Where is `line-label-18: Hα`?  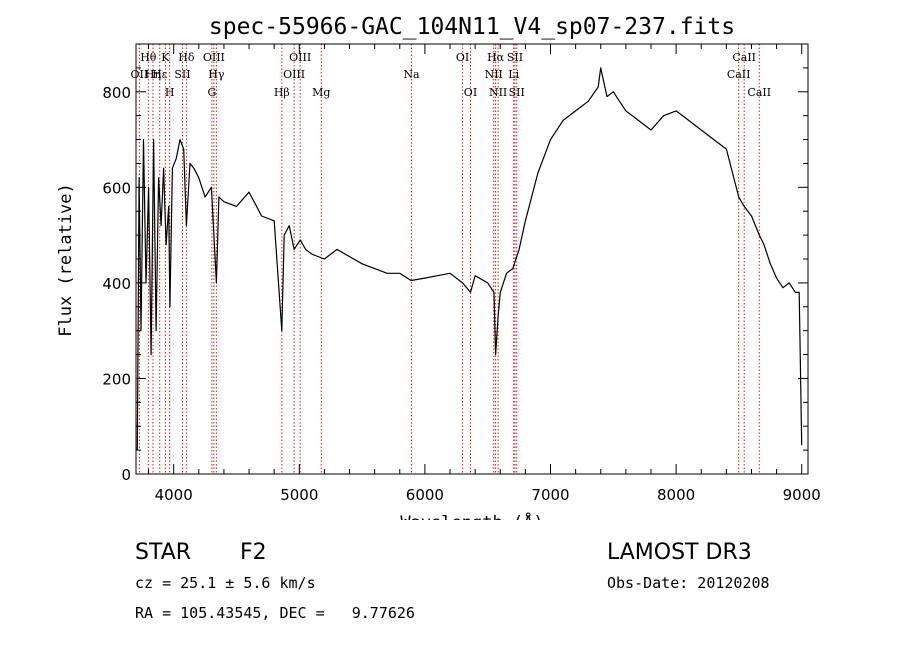
line-label-18: Hα is located at coordinates (496, 57).